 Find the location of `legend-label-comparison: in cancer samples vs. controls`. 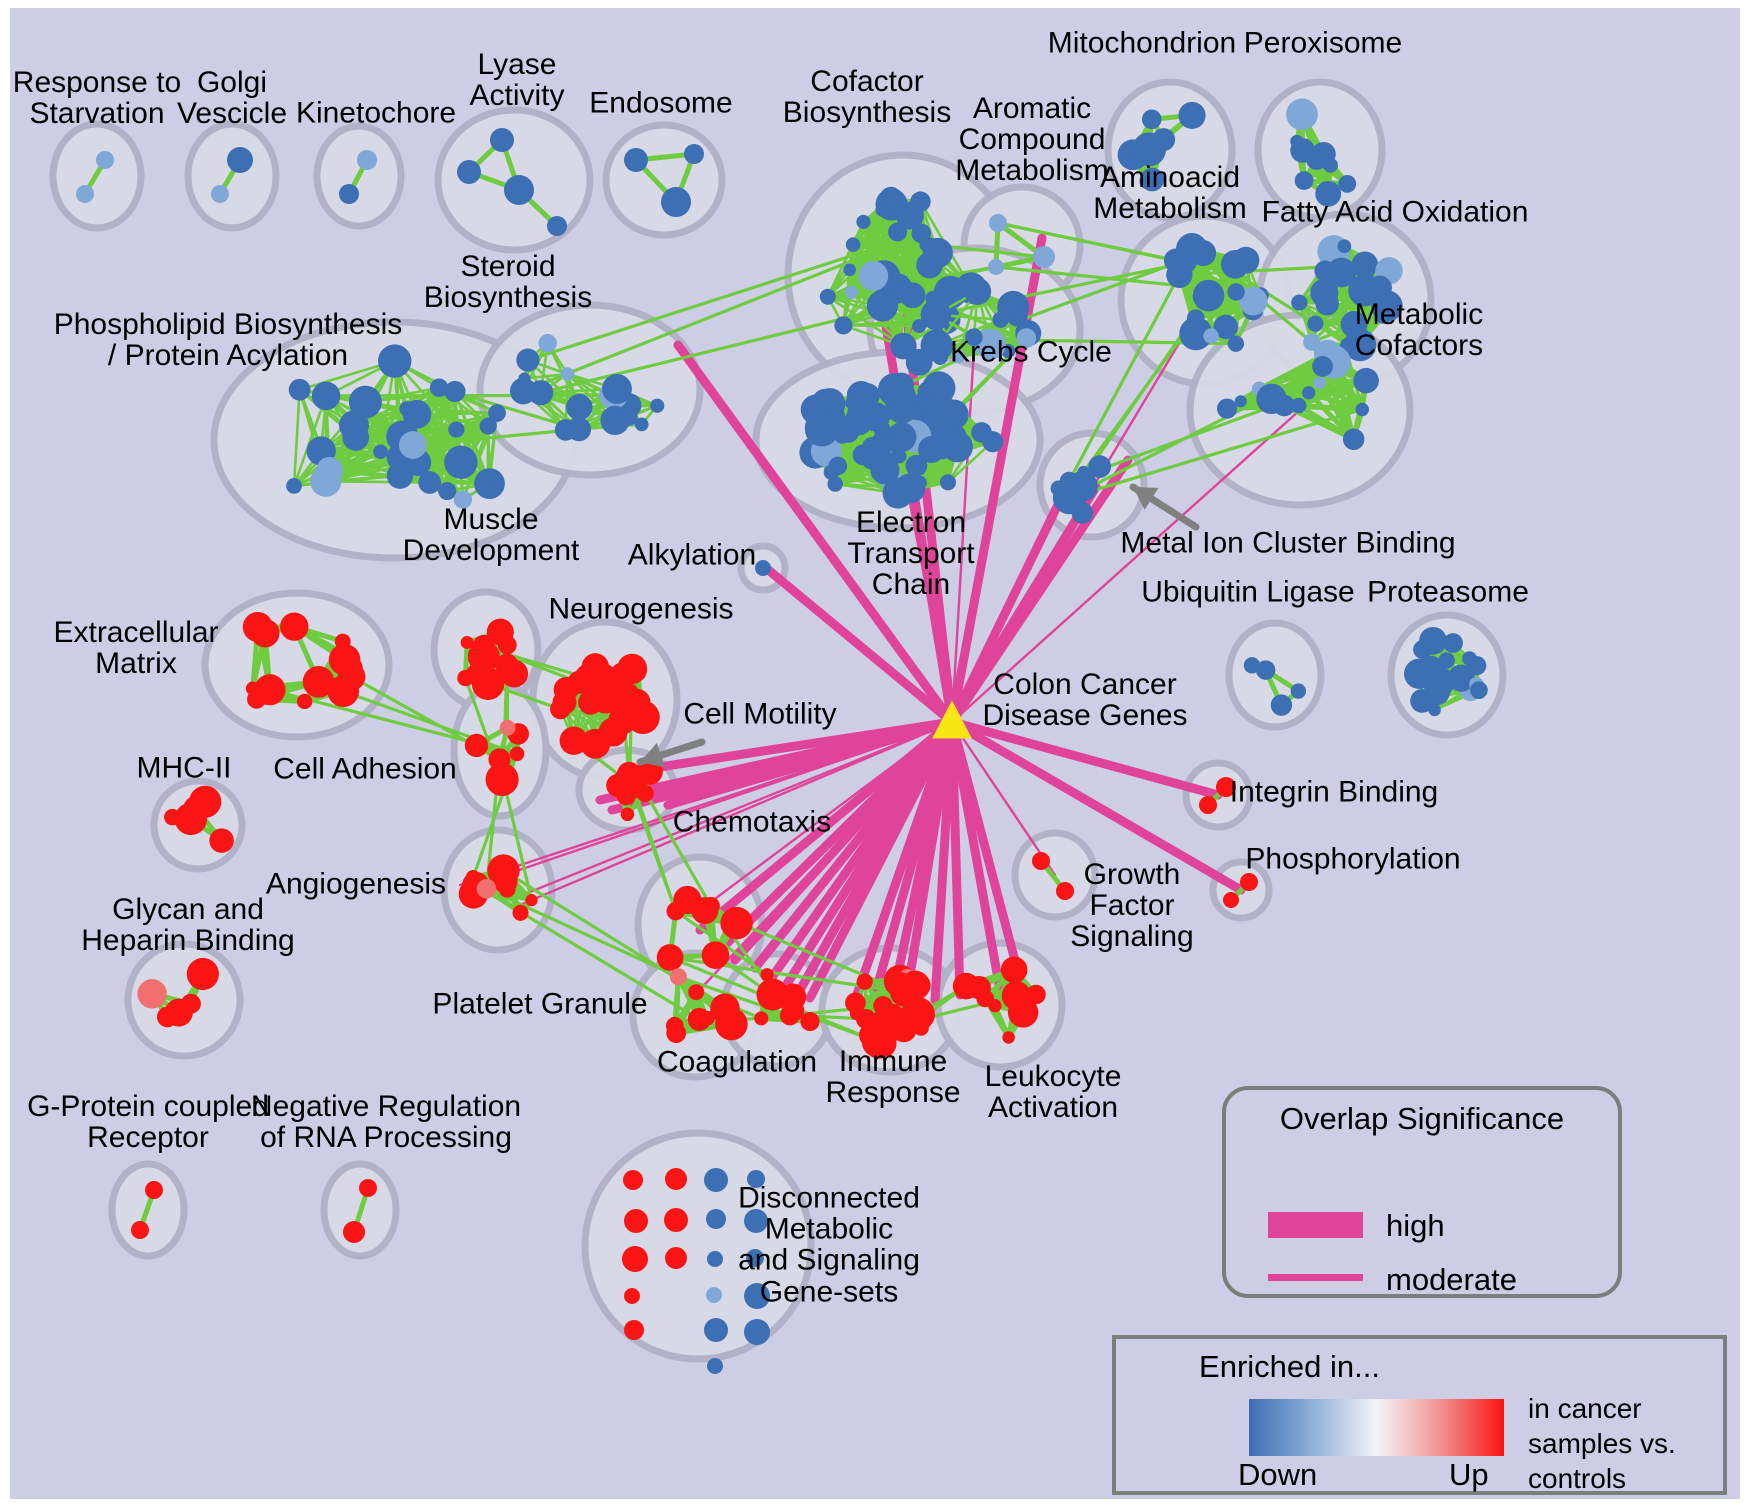

legend-label-comparison: in cancer samples vs. controls is located at coordinates (1602, 1443).